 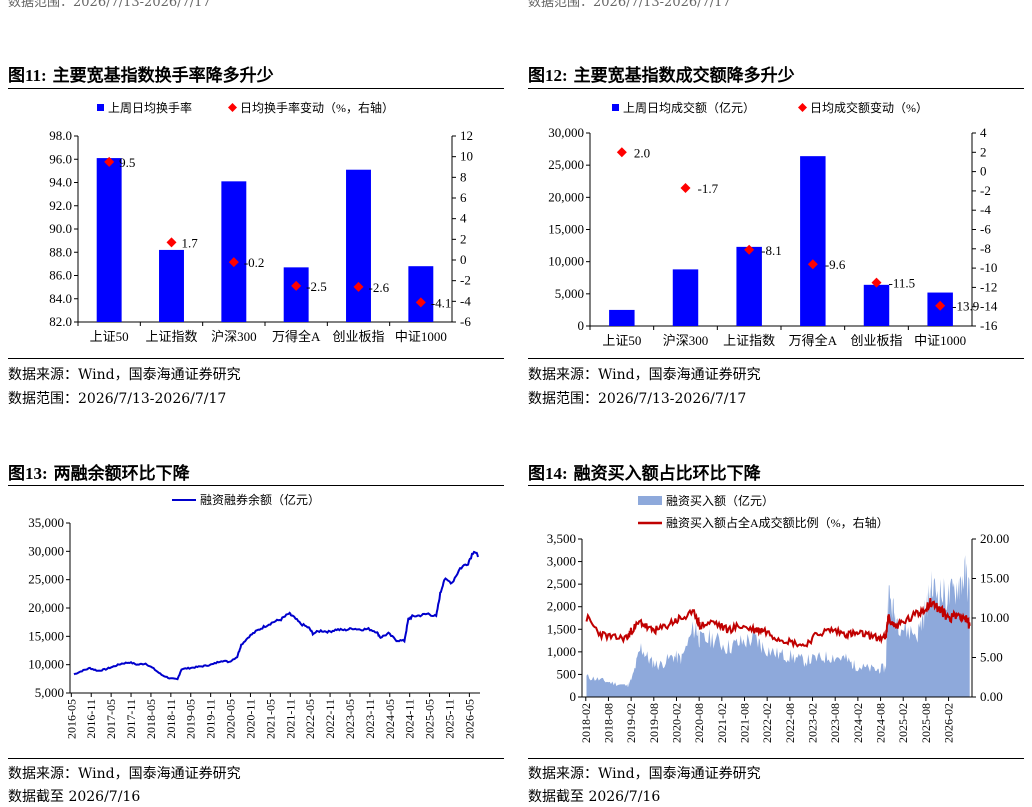 What do you see at coordinates (410, 719) in the screenshot?
I see `x-tick-label: 2024-11` at bounding box center [410, 719].